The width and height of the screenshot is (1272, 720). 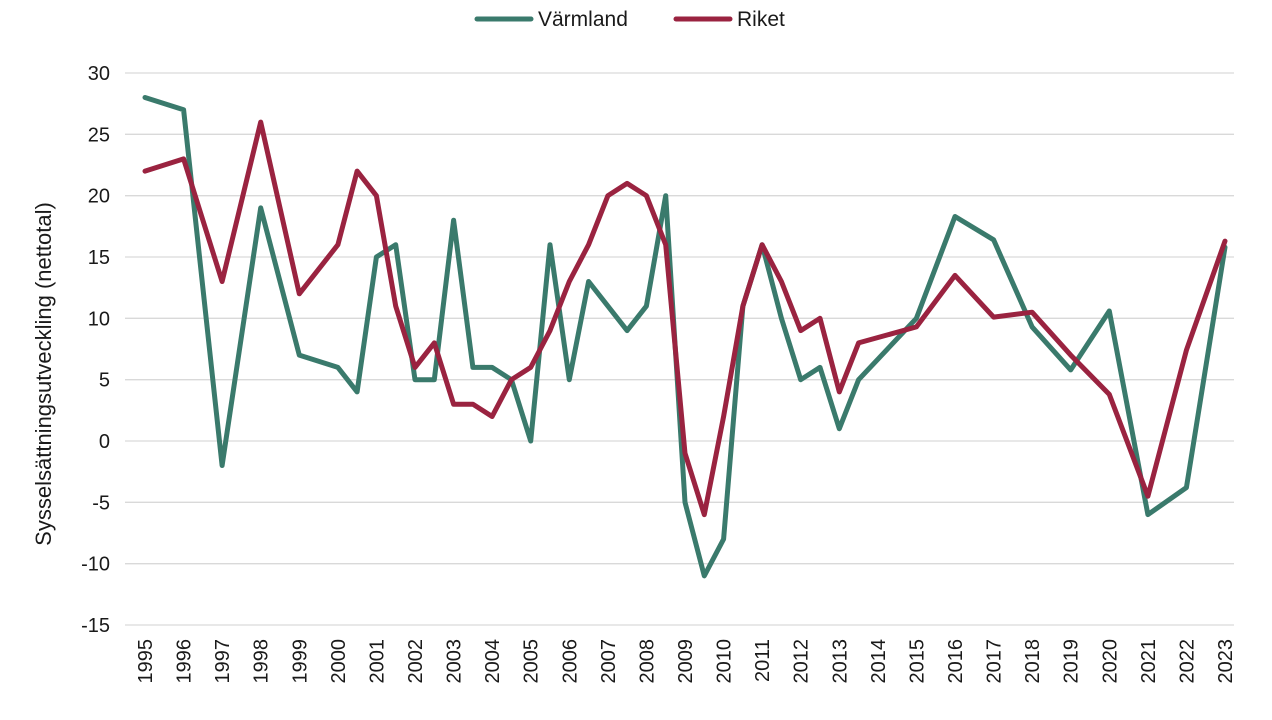 What do you see at coordinates (99, 197) in the screenshot?
I see `y-tick-label: 20` at bounding box center [99, 197].